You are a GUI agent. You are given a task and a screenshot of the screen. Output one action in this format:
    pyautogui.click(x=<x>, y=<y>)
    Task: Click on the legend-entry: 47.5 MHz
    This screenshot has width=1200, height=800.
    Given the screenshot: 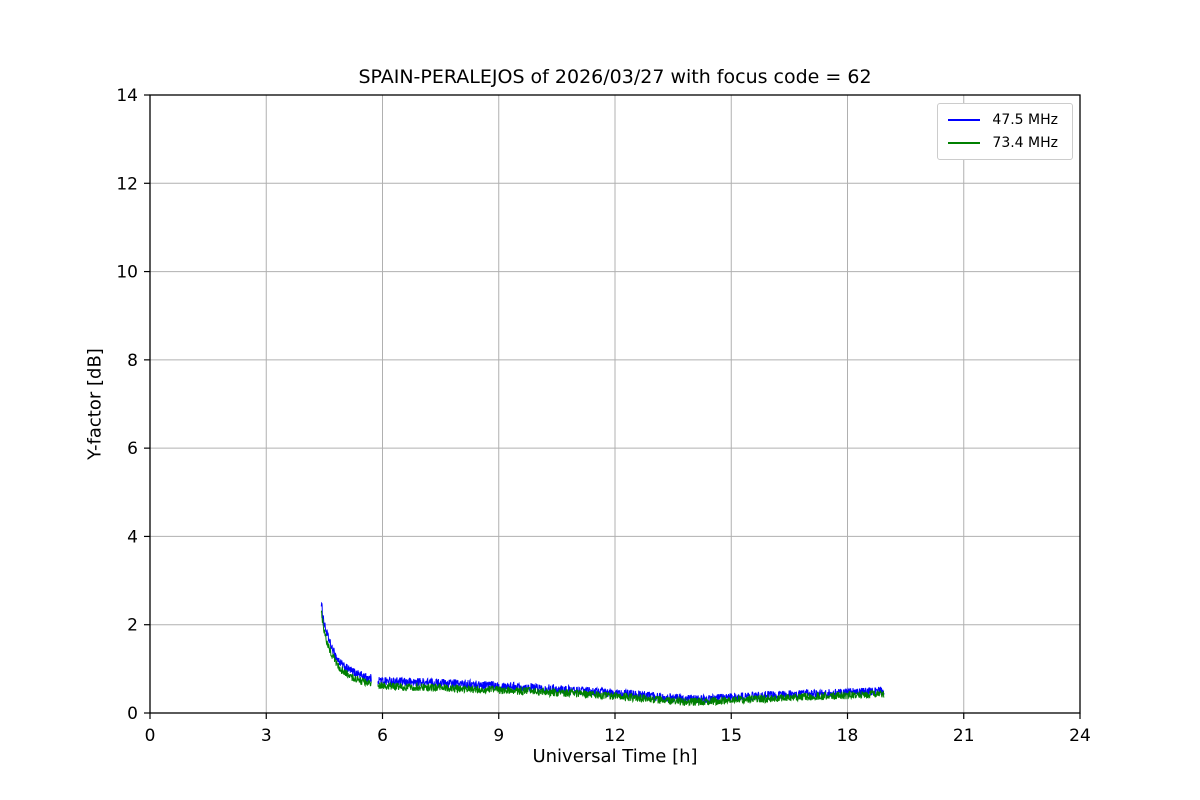 What is the action you would take?
    pyautogui.click(x=1003, y=120)
    